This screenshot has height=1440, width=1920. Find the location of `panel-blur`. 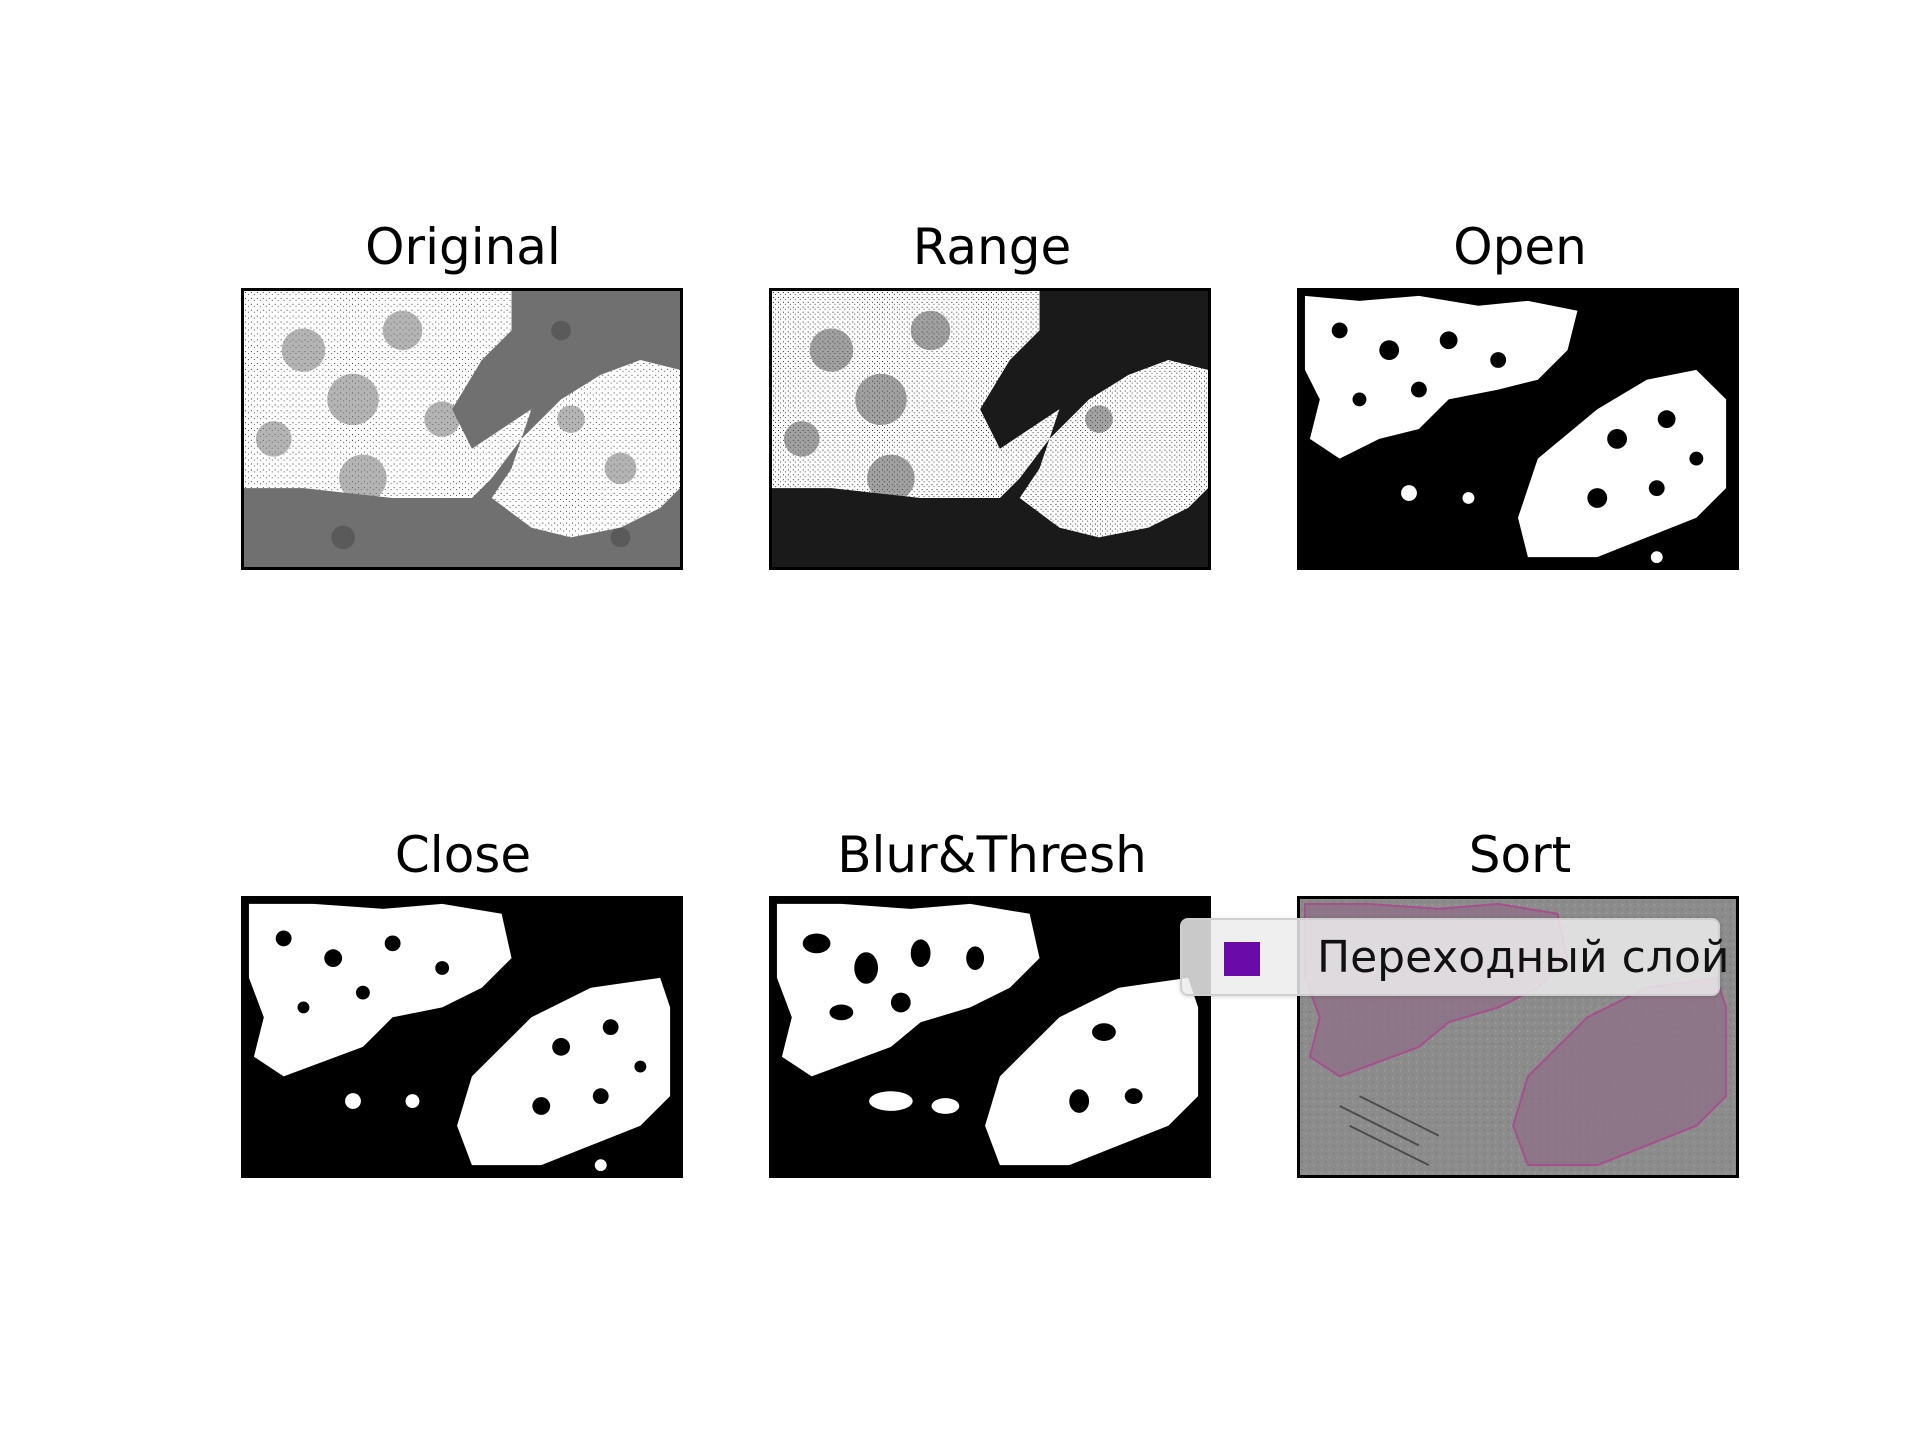

panel-blur is located at coordinates (990, 1037).